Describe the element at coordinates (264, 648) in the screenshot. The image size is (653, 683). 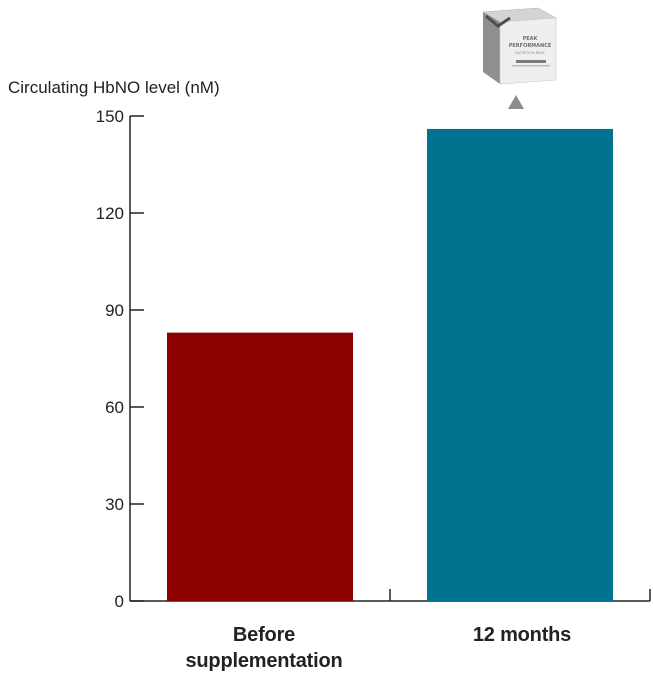
I see `x-tick-label-before: Before supplementation` at that location.